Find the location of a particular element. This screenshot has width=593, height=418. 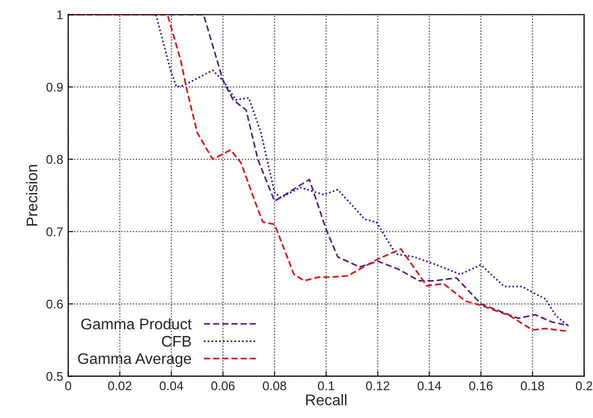

x-axis-title: Recall is located at coordinates (326, 400).